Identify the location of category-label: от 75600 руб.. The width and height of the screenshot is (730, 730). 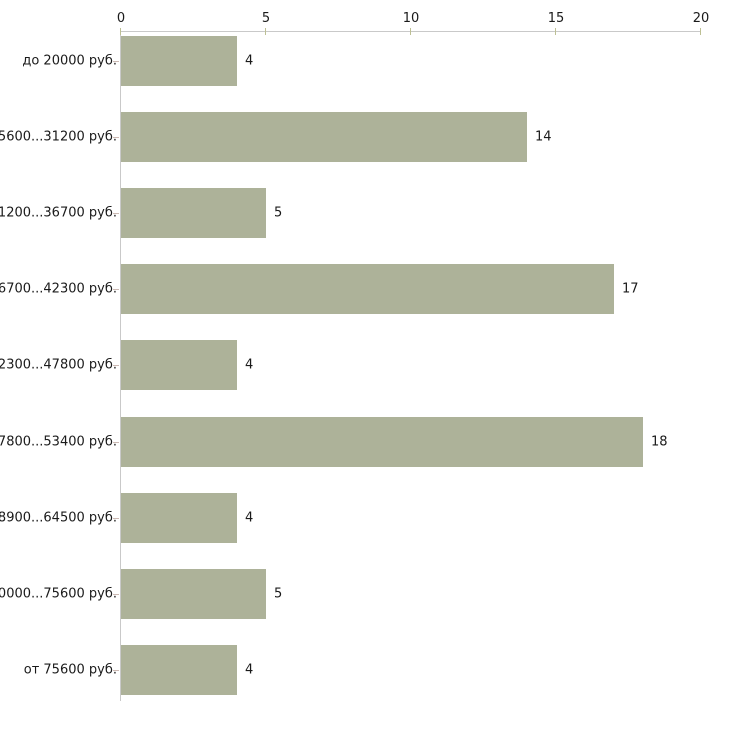
(70, 670).